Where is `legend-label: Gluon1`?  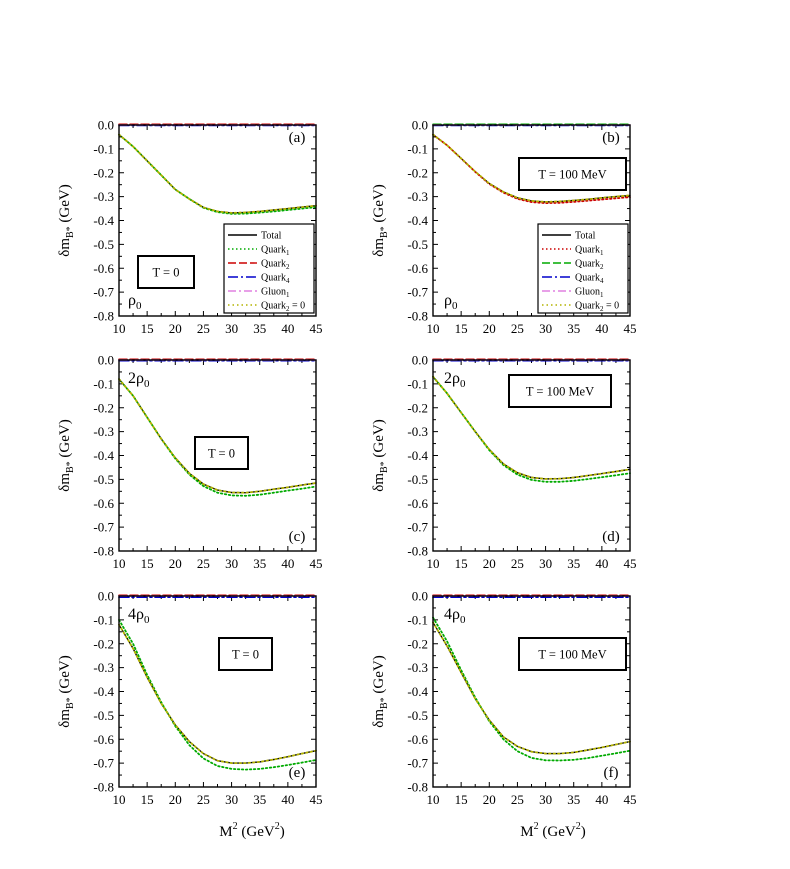
legend-label: Gluon1 is located at coordinates (589, 293).